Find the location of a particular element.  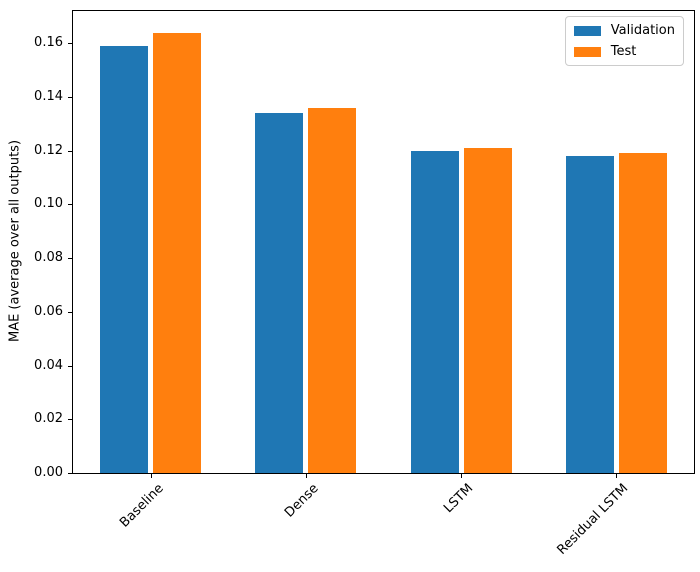

bar-test-dense is located at coordinates (332, 290).